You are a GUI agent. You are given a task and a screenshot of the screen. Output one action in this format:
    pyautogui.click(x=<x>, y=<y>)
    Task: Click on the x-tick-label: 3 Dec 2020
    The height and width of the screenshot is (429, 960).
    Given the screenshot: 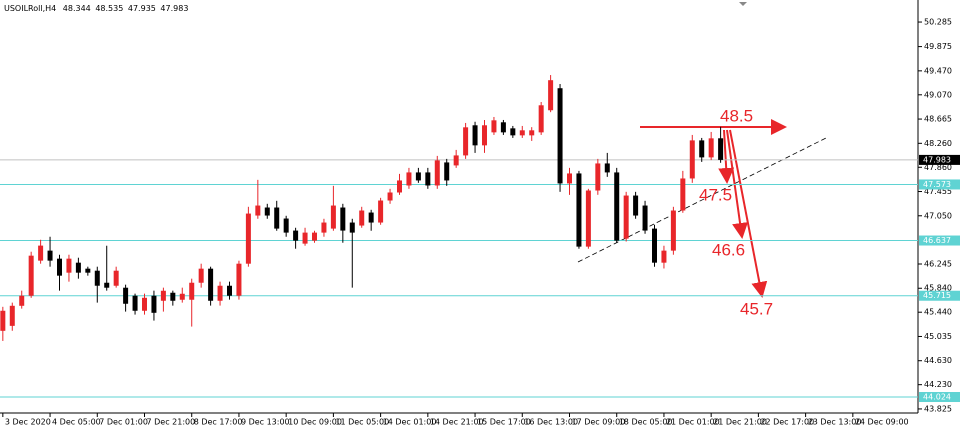 What is the action you would take?
    pyautogui.click(x=28, y=422)
    